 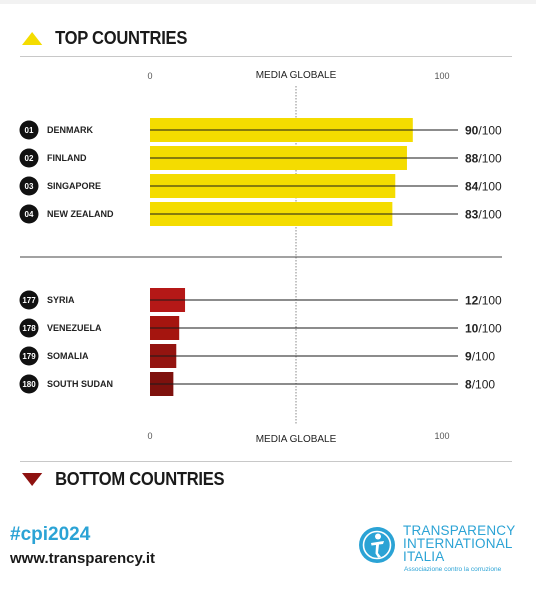 I want to click on rank-label: 03, so click(x=29, y=186).